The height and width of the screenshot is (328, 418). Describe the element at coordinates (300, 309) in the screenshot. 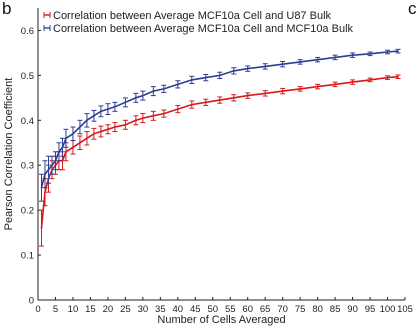

I see `x-tick-label: 75` at that location.